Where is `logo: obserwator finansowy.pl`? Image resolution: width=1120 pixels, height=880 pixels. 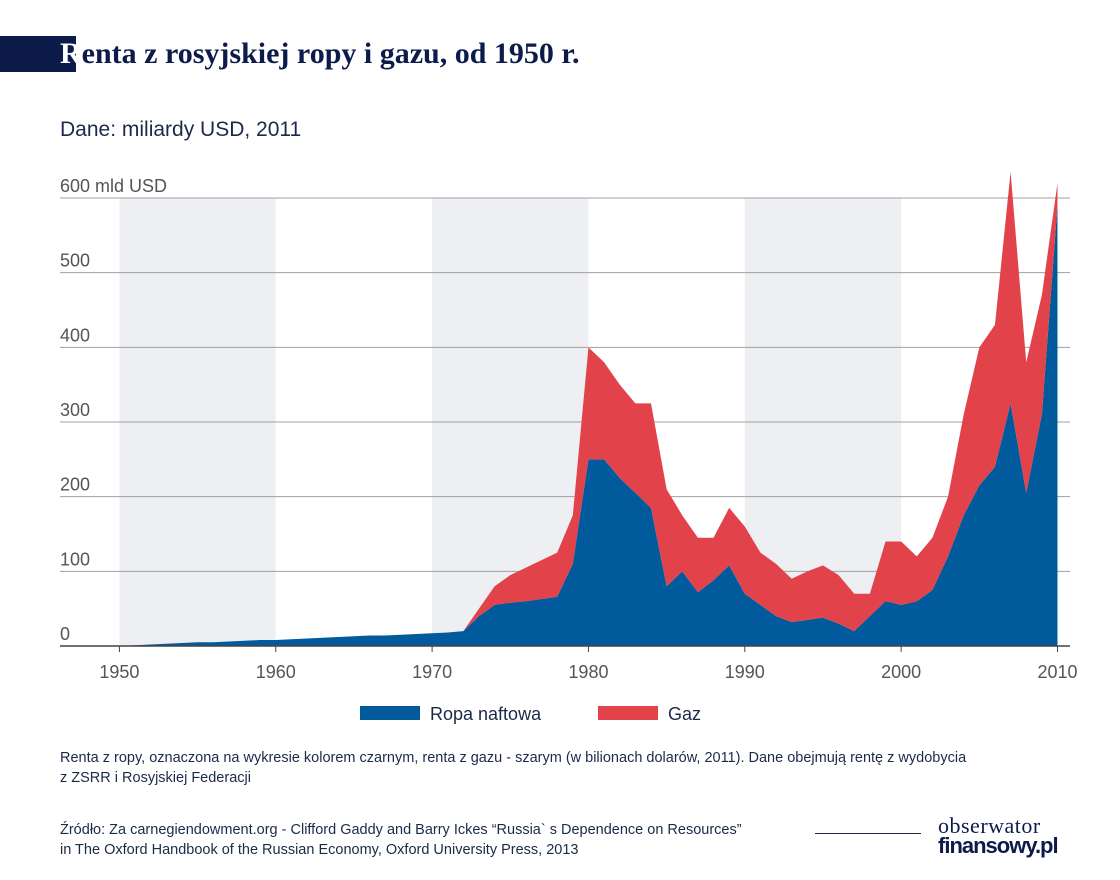 logo: obserwator finansowy.pl is located at coordinates (998, 835).